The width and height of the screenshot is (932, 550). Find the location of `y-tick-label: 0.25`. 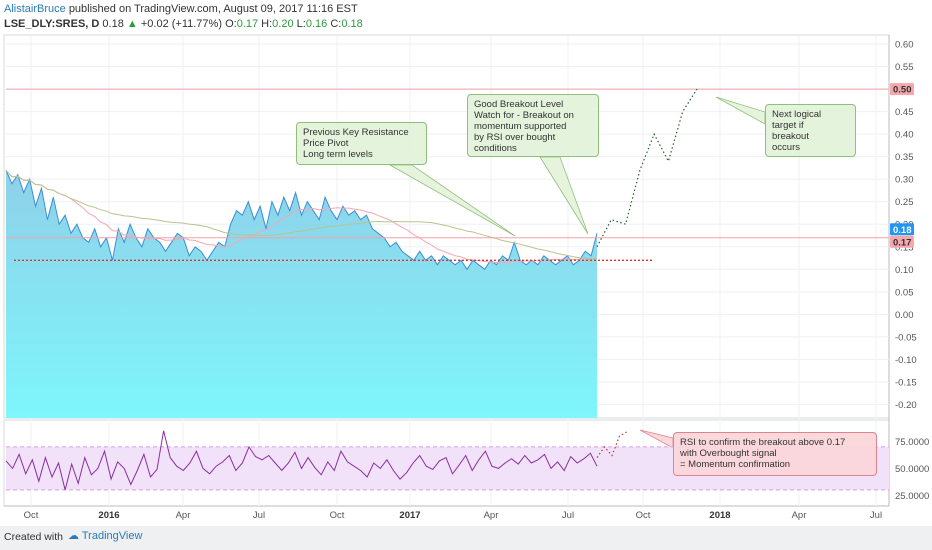

y-tick-label: 0.25 is located at coordinates (904, 202).